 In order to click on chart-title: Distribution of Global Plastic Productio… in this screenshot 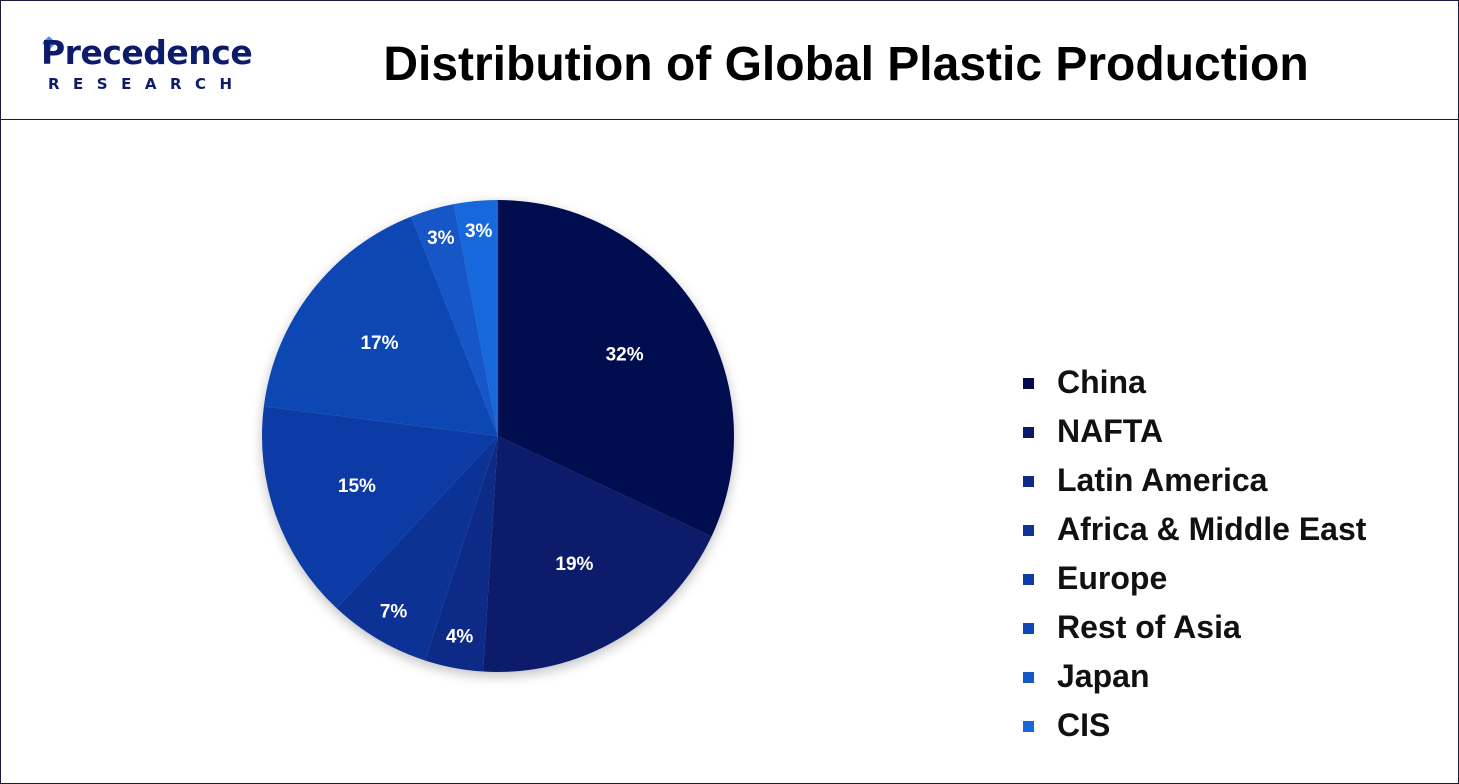, I will do `click(846, 64)`.